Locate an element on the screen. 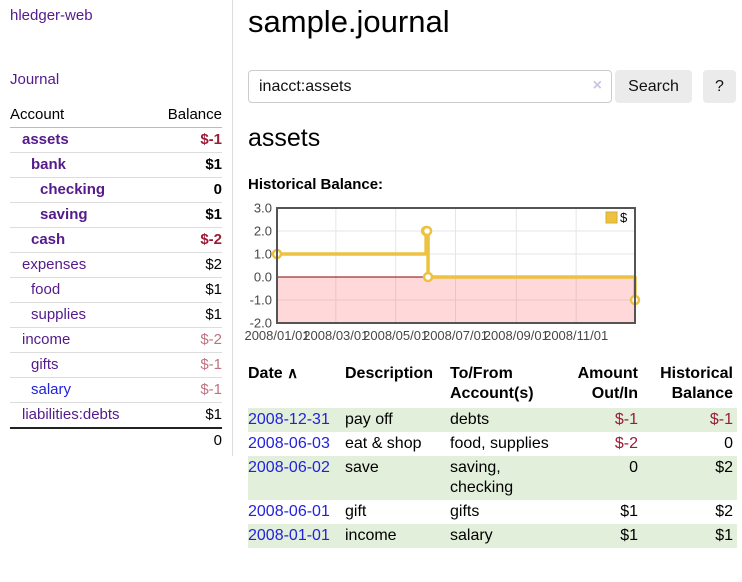  search-bar: × Search ? is located at coordinates (495, 86).